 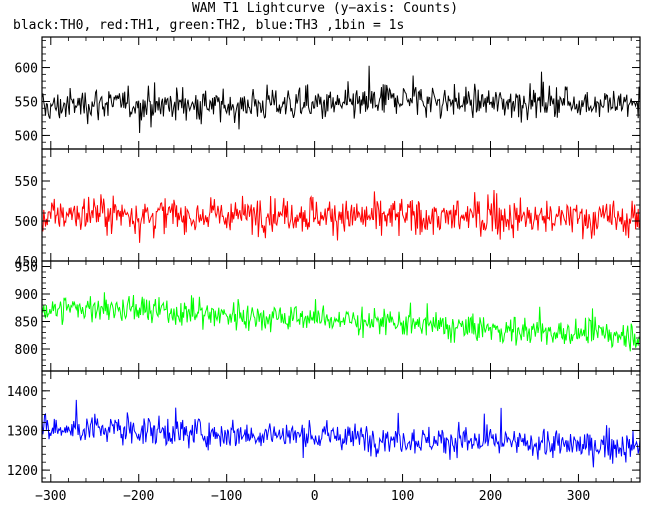 What do you see at coordinates (490, 496) in the screenshot?
I see `x-tick-label: 200` at bounding box center [490, 496].